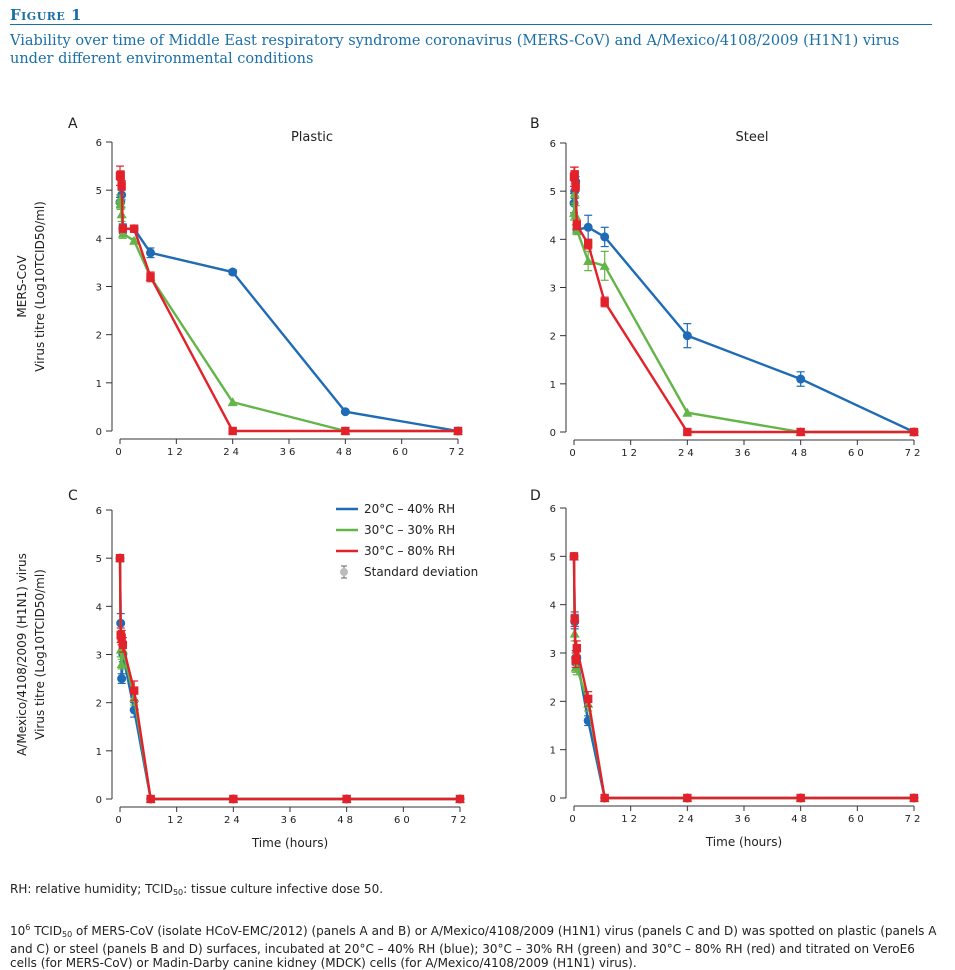 The height and width of the screenshot is (970, 955). I want to click on panel-title: Steel, so click(752, 137).